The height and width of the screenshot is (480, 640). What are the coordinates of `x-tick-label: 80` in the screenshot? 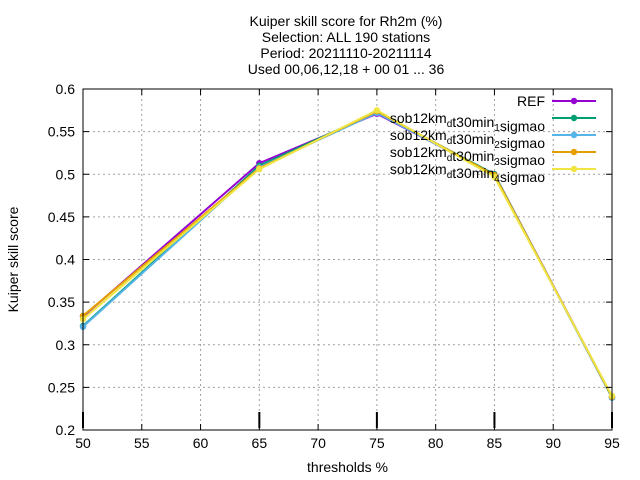 It's located at (436, 443).